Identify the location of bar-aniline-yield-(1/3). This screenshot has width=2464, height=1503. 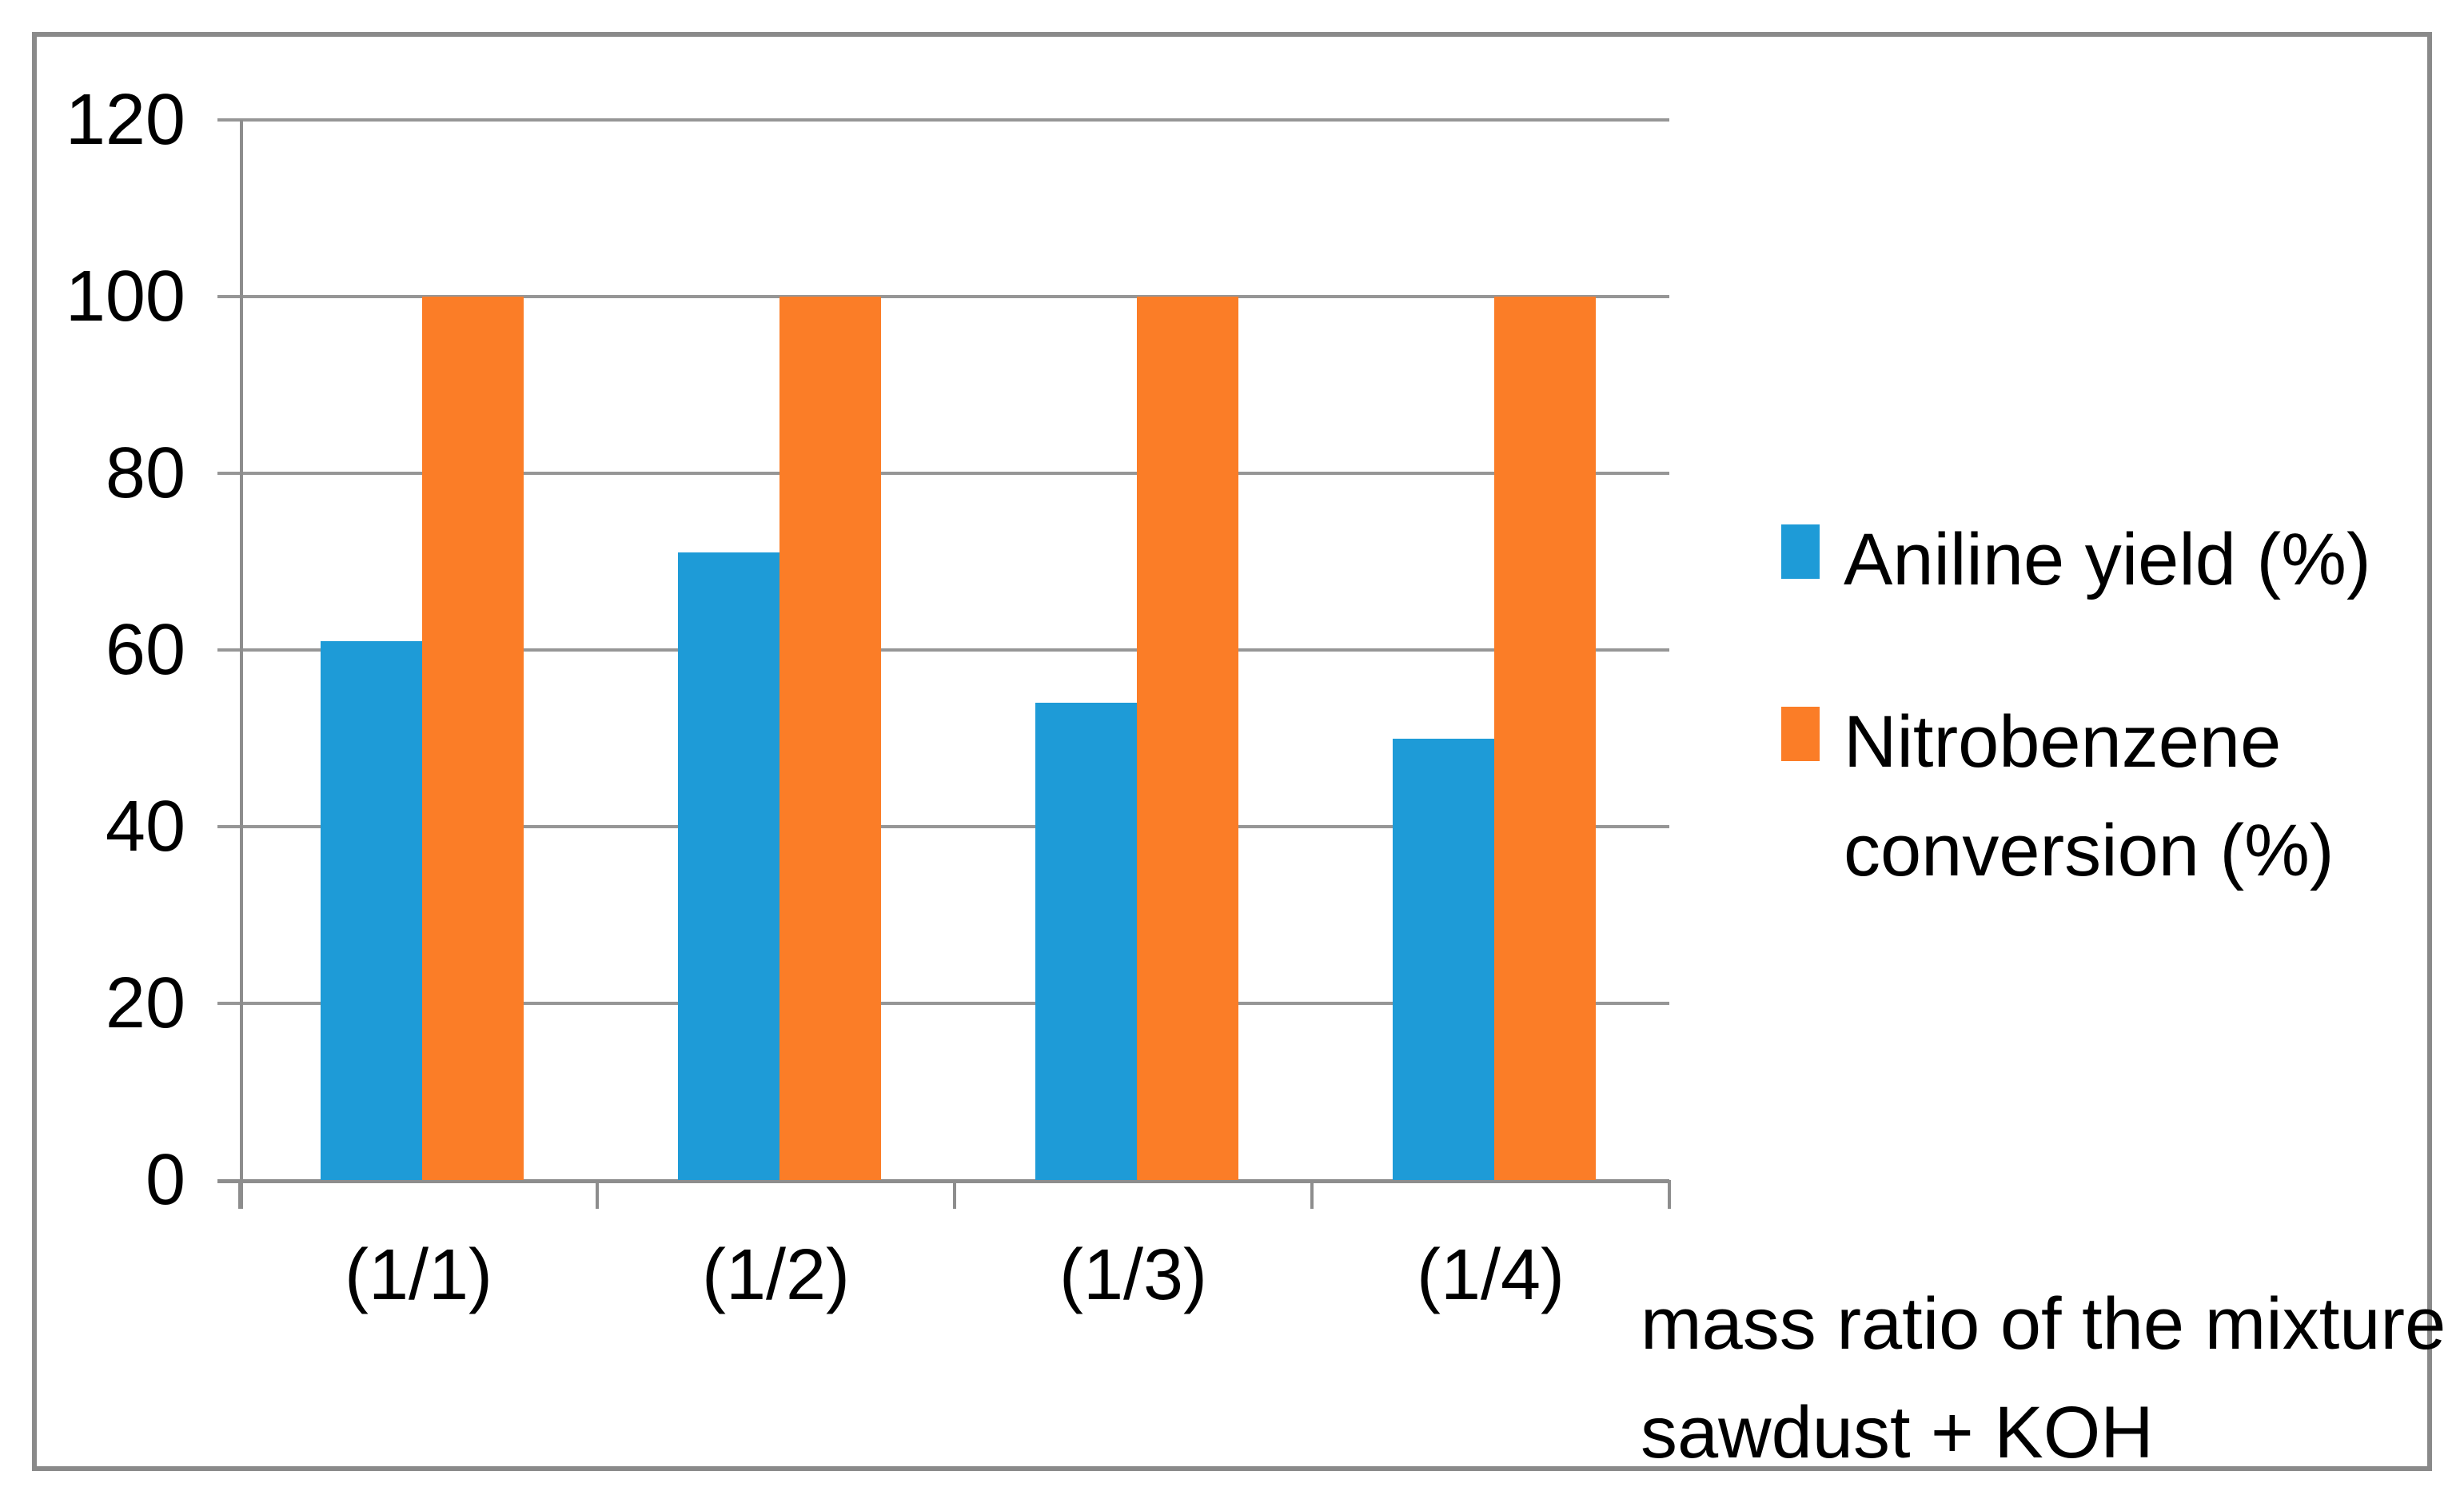
(1086, 941).